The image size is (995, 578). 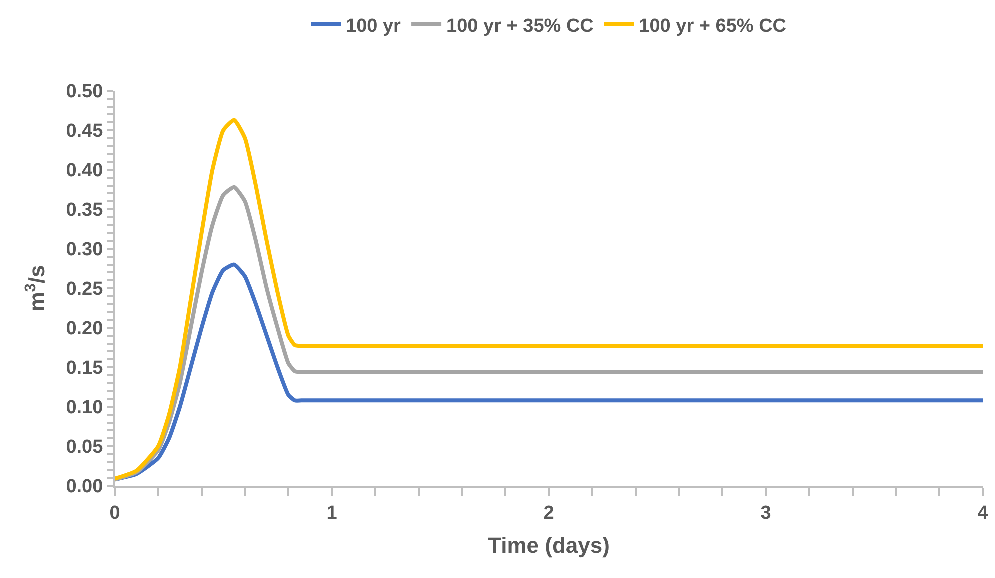 What do you see at coordinates (713, 26) in the screenshot?
I see `legend-label: 100 yr + 65% CC` at bounding box center [713, 26].